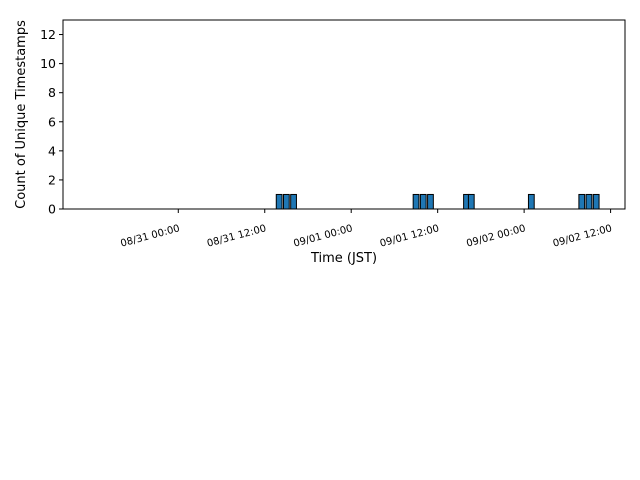 This screenshot has height=480, width=640. I want to click on x-tick-label: 09/02 12:00, so click(583, 236).